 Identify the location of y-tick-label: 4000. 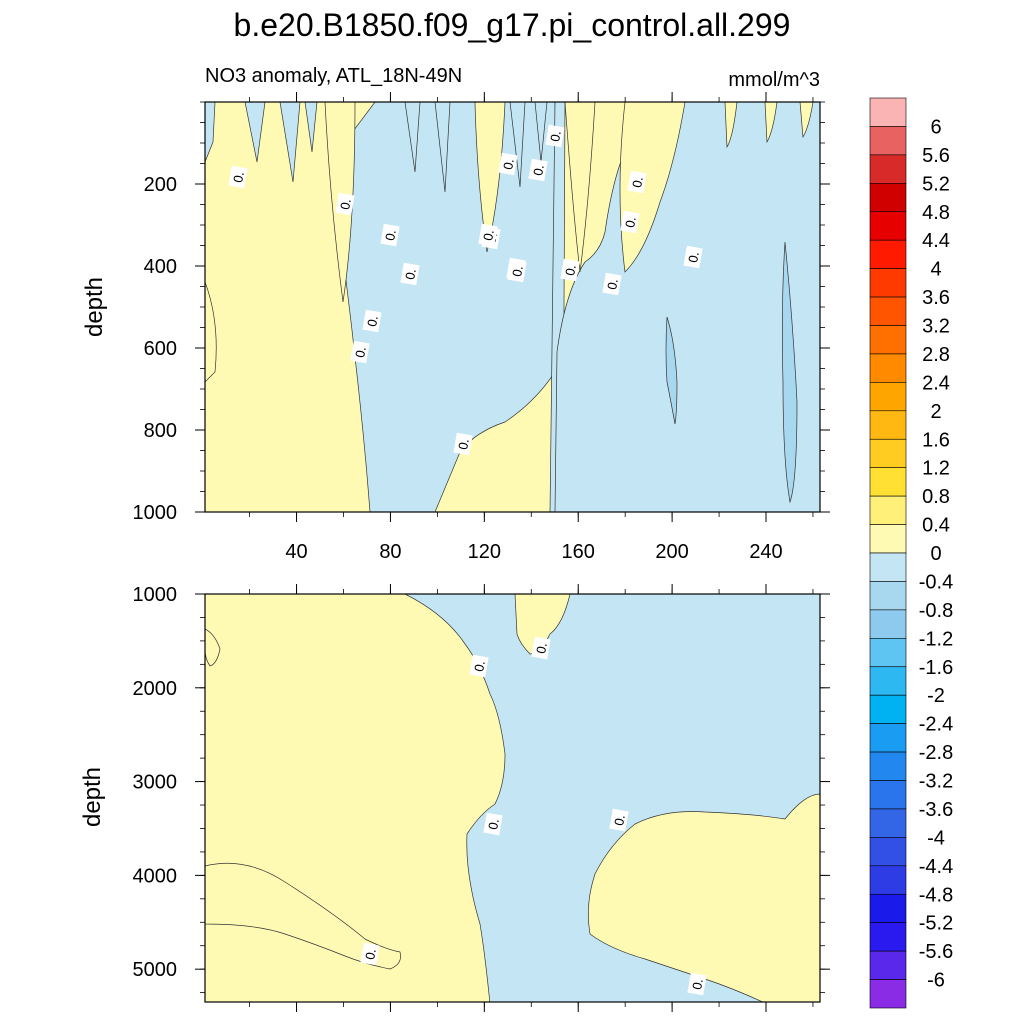
(155, 876).